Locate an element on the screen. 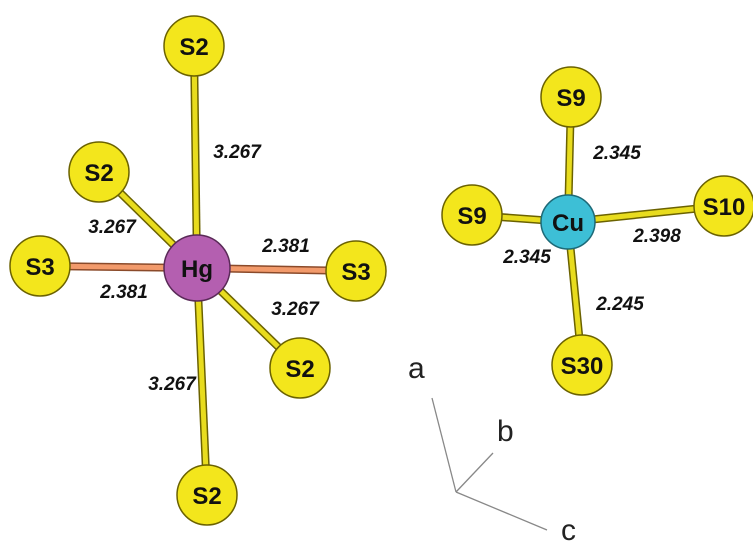 Image resolution: width=753 pixels, height=544 pixels. s2-bottom-label: S2 is located at coordinates (206, 496).